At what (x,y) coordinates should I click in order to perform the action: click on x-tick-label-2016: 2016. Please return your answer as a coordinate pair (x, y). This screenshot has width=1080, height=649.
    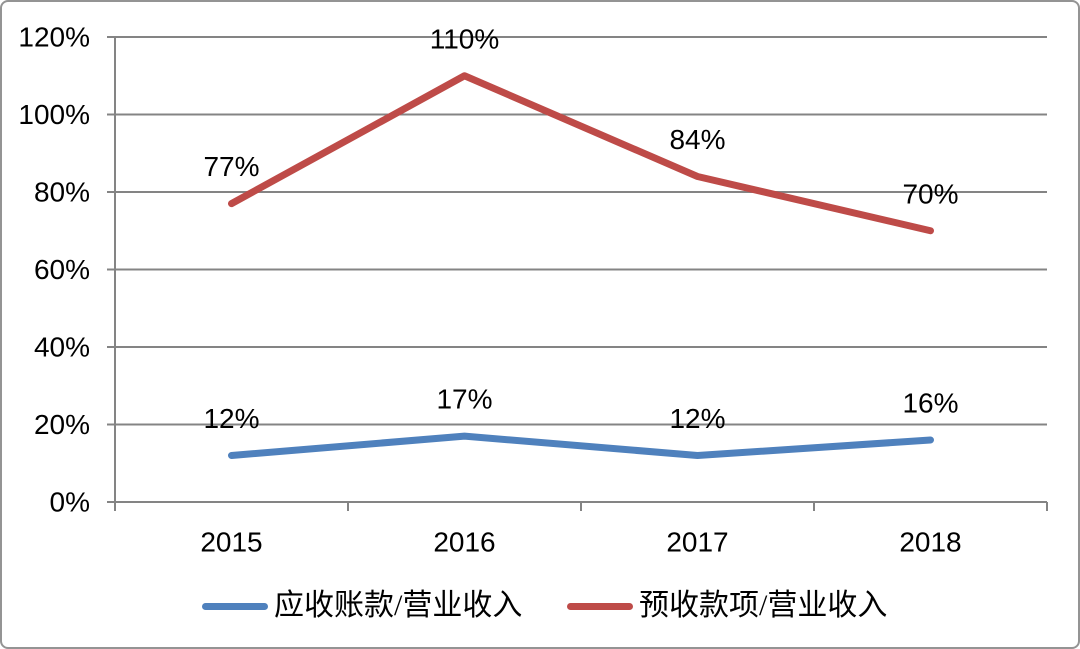
    Looking at the image, I should click on (464, 542).